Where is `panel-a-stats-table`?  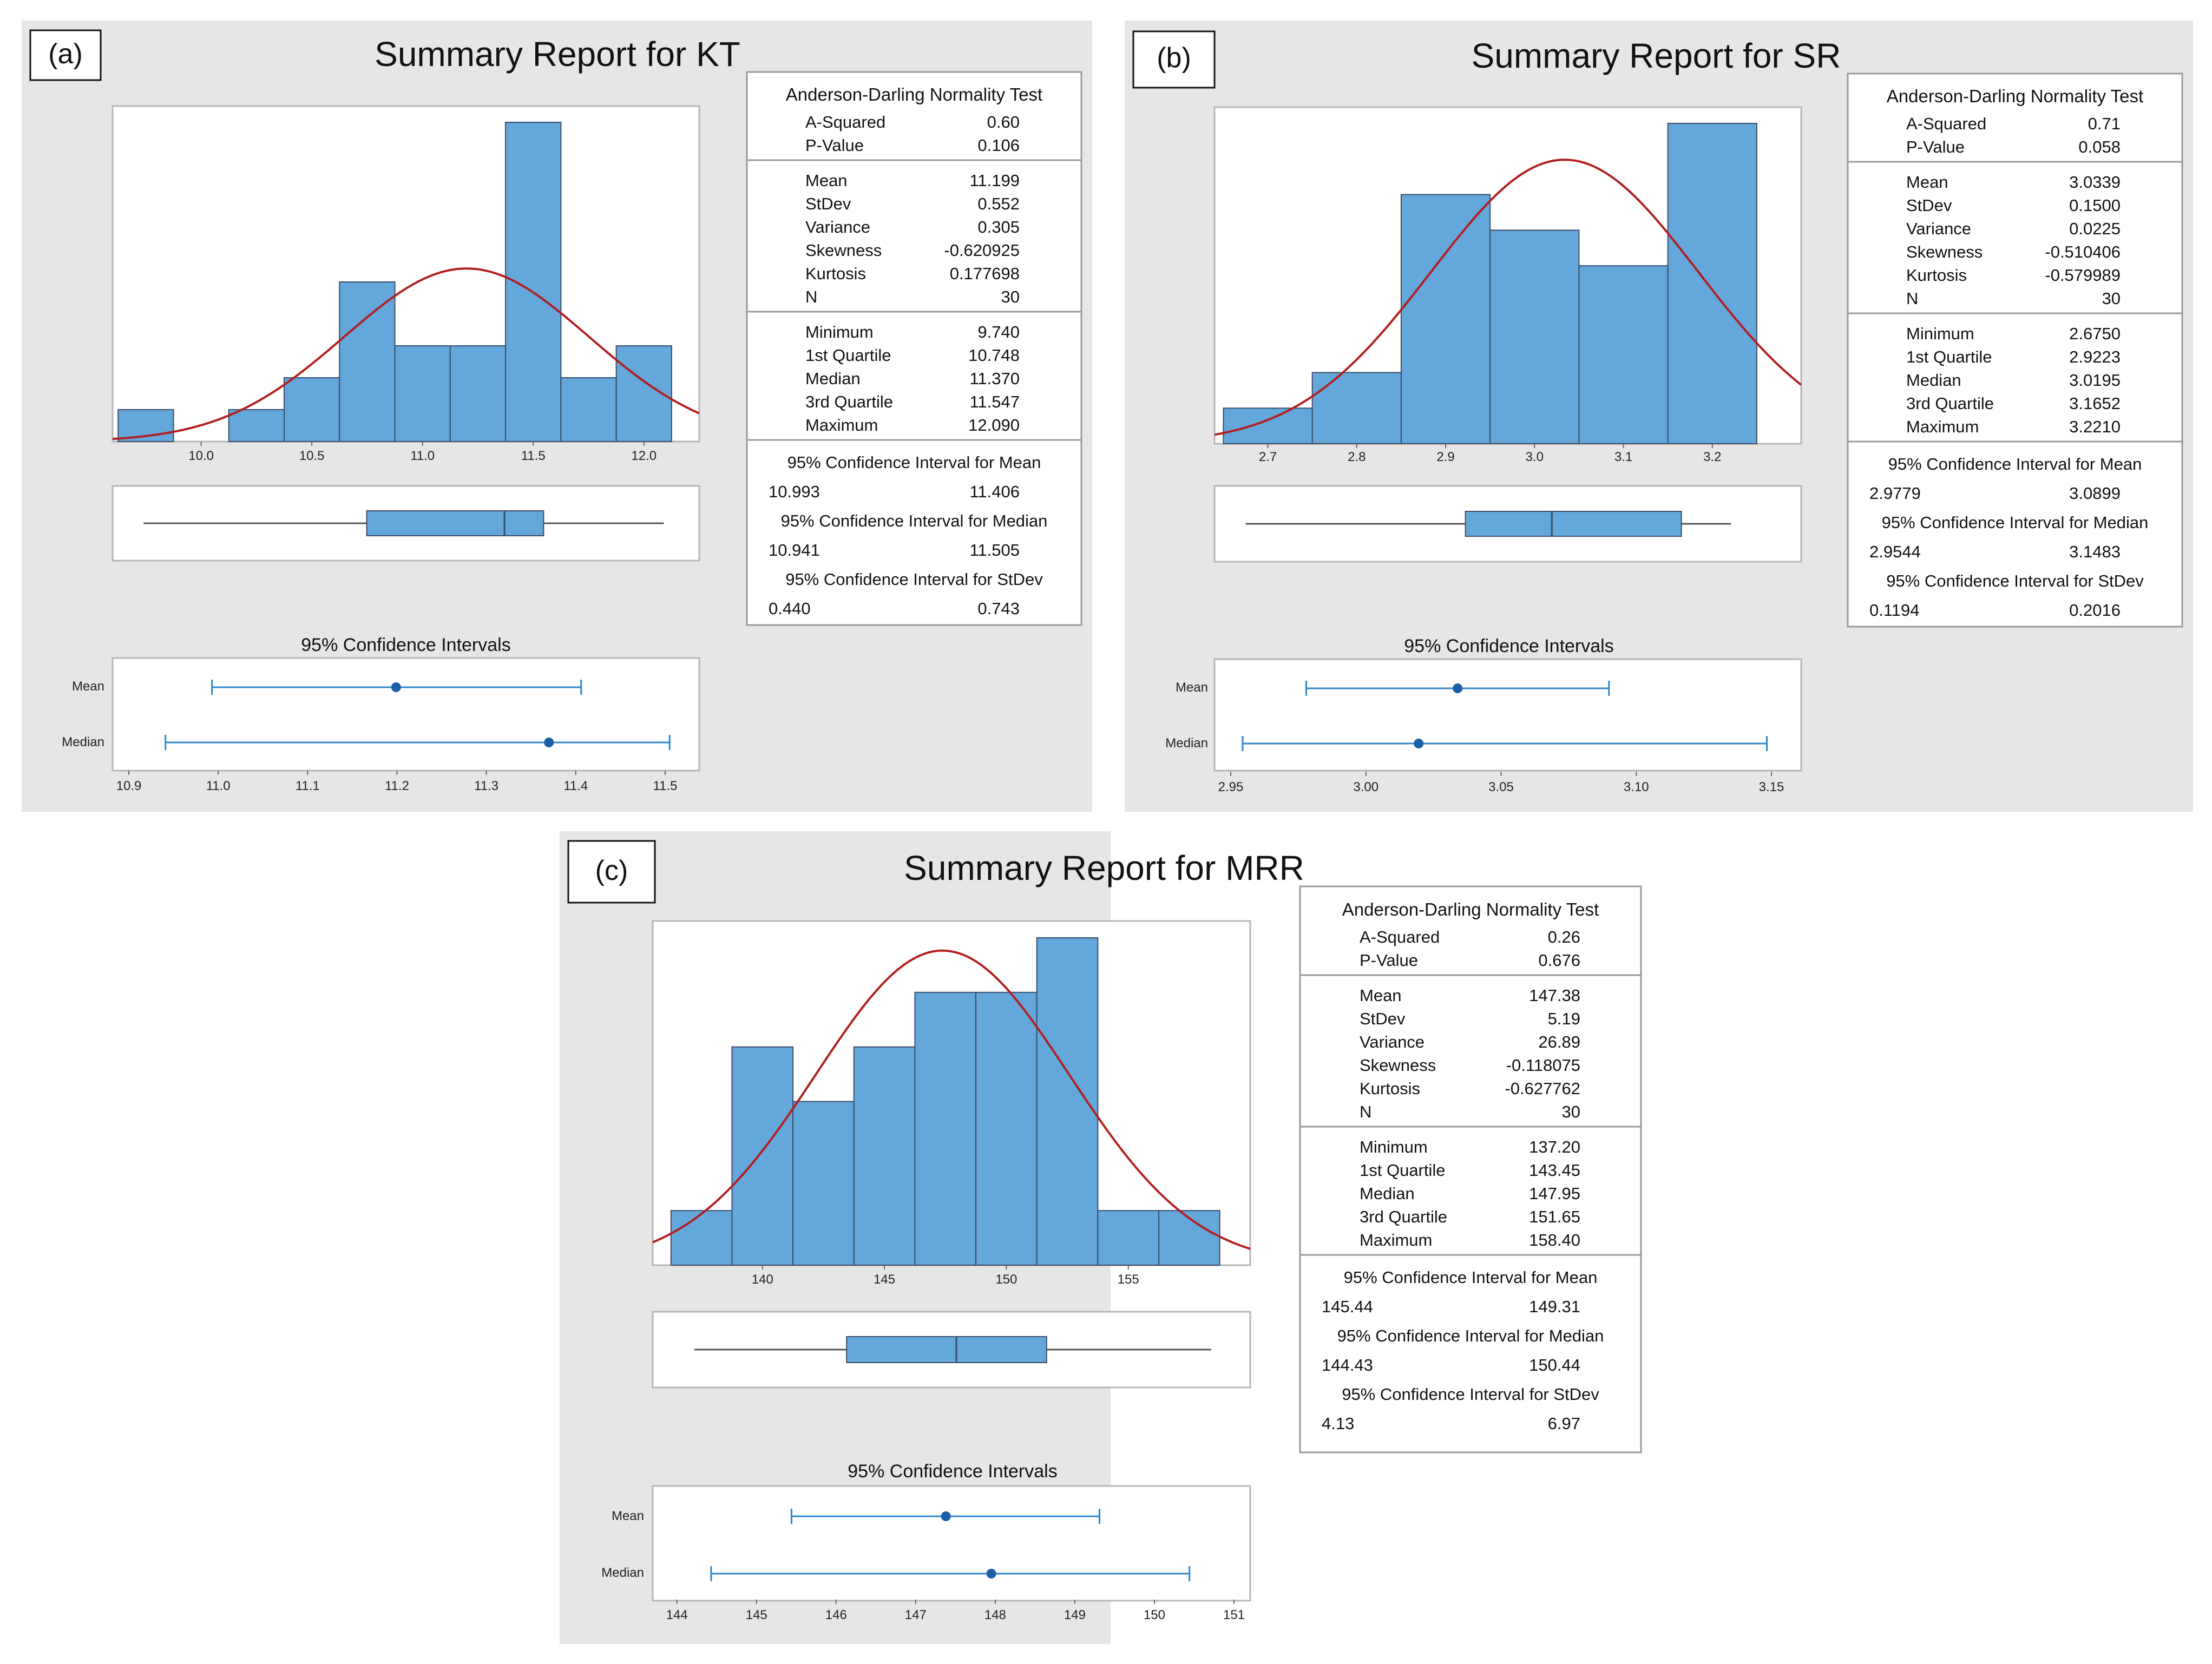 panel-a-stats-table is located at coordinates (914, 348).